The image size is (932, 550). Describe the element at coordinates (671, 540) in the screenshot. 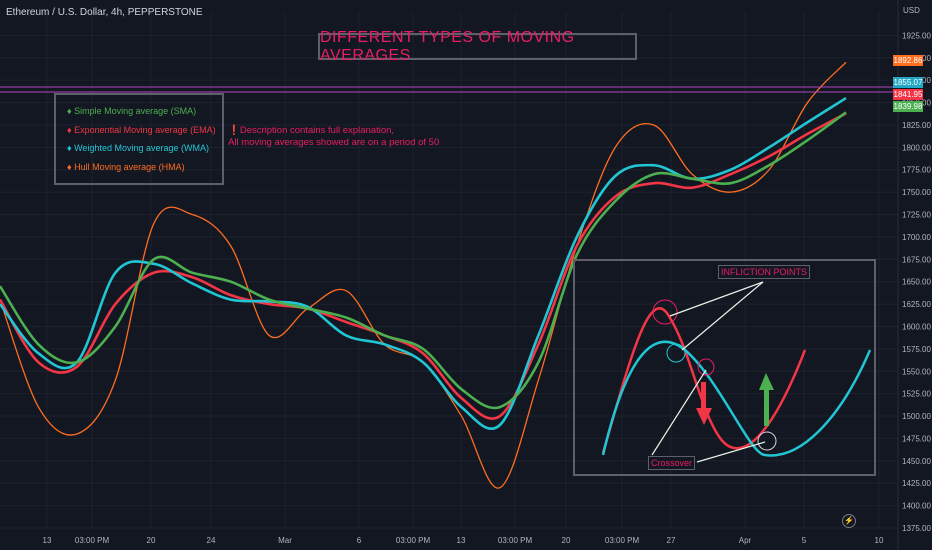

I see `x-tick-label: 27` at that location.